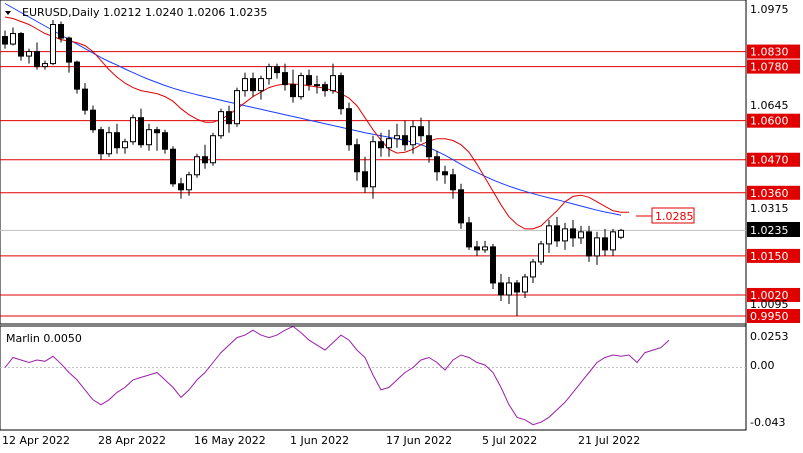  I want to click on current-price-box, so click(773, 229).